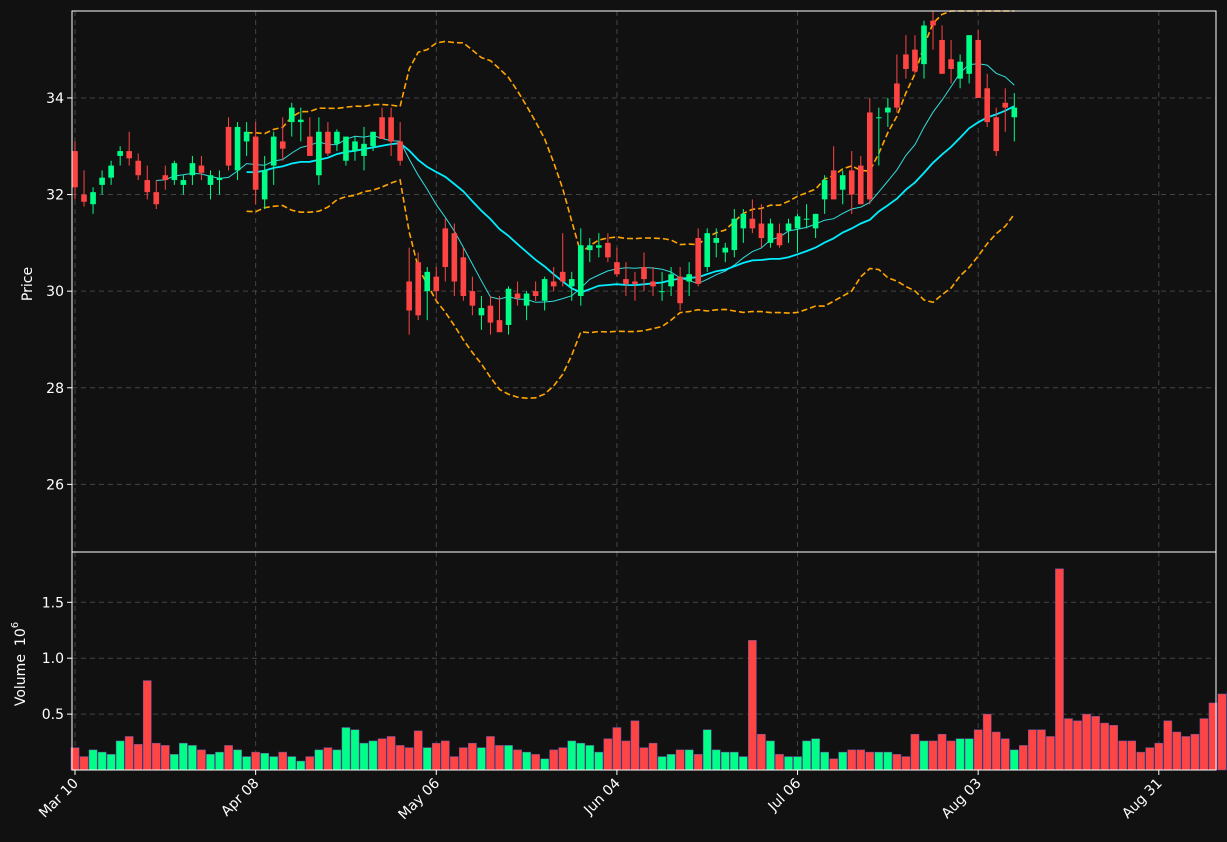 This screenshot has height=842, width=1227. I want to click on volume-tick-label: 1.0, so click(53, 659).